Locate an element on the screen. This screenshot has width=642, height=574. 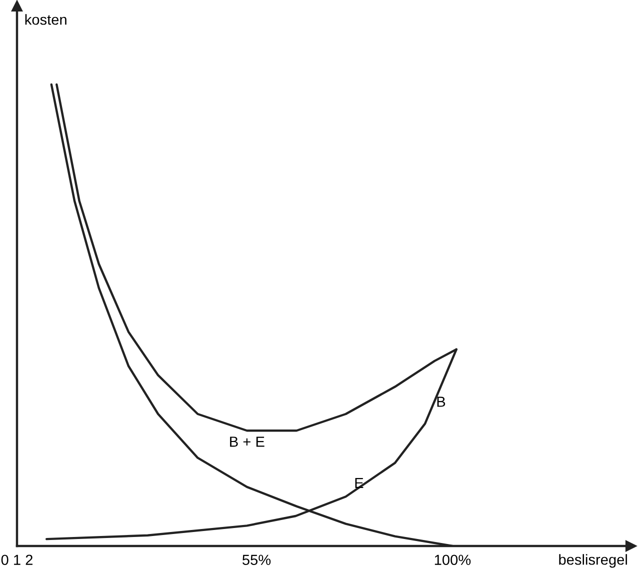
y-axis-title: kosten is located at coordinates (45, 19).